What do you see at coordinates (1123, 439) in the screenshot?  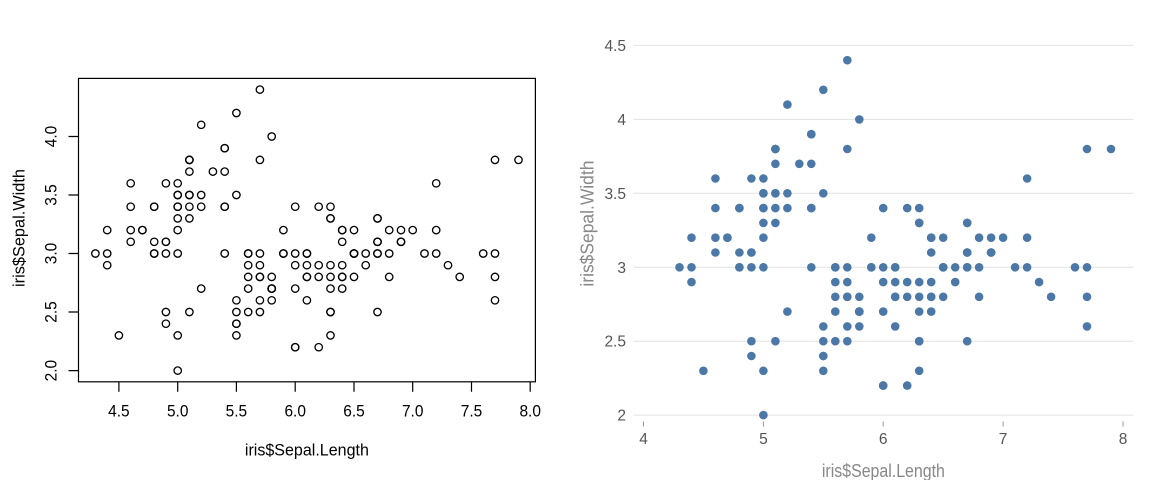 I see `svg-text: 8` at bounding box center [1123, 439].